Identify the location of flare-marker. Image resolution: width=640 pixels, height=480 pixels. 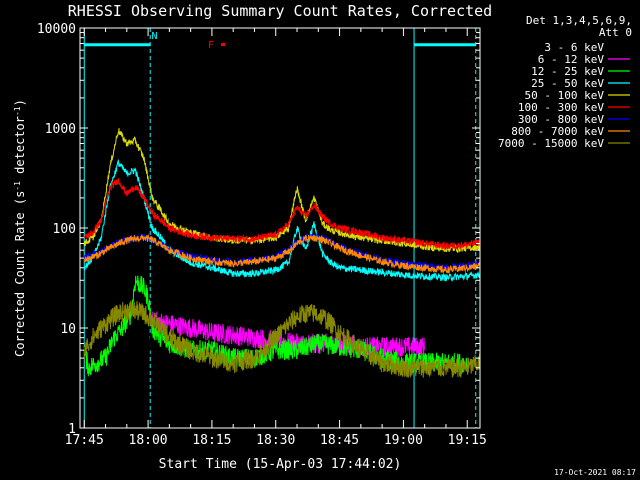
(223, 45).